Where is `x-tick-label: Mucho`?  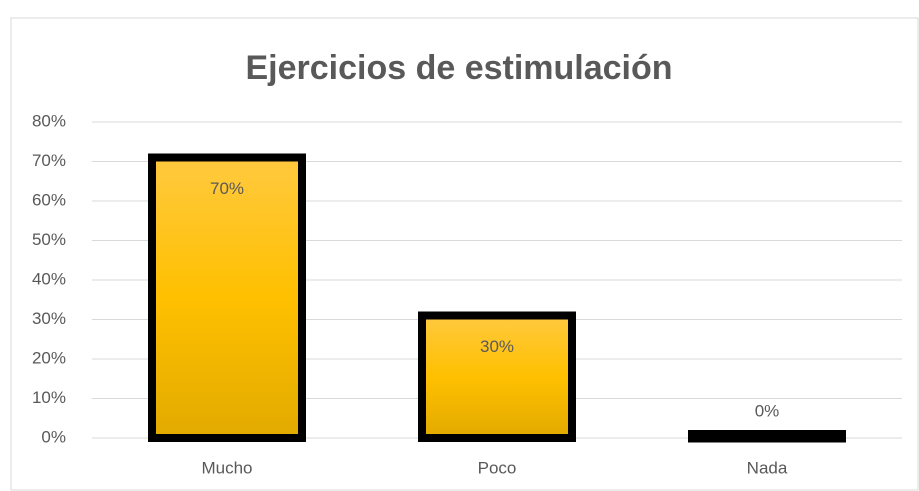
x-tick-label: Mucho is located at coordinates (226, 467).